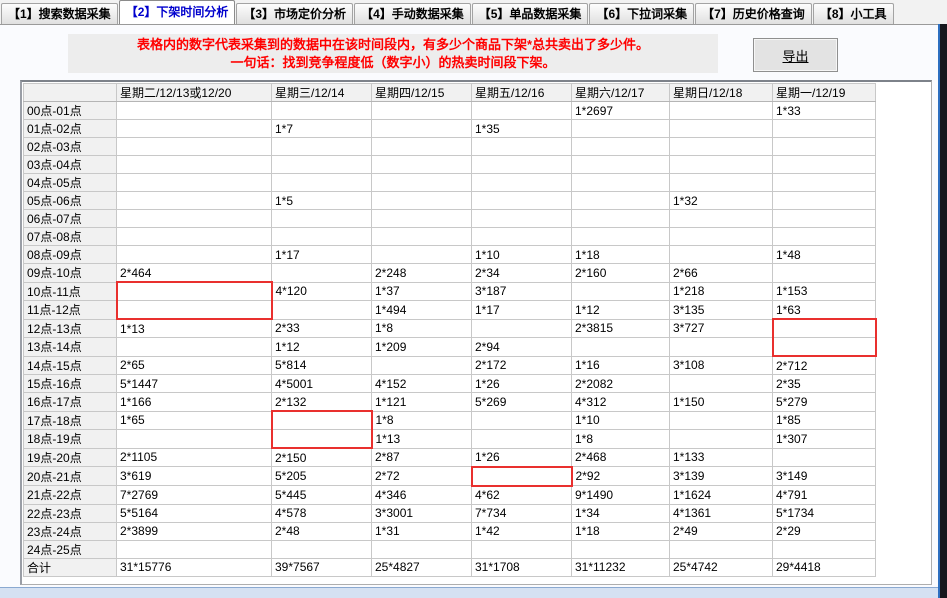 This screenshot has width=947, height=598. Describe the element at coordinates (321, 291) in the screenshot. I see `table-cell: 4*120` at that location.